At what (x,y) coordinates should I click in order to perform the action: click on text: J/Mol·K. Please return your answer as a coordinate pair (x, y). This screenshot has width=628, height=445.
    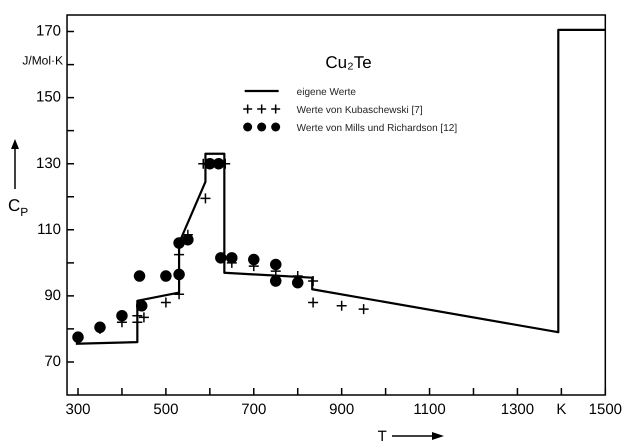
    Looking at the image, I should click on (43, 60).